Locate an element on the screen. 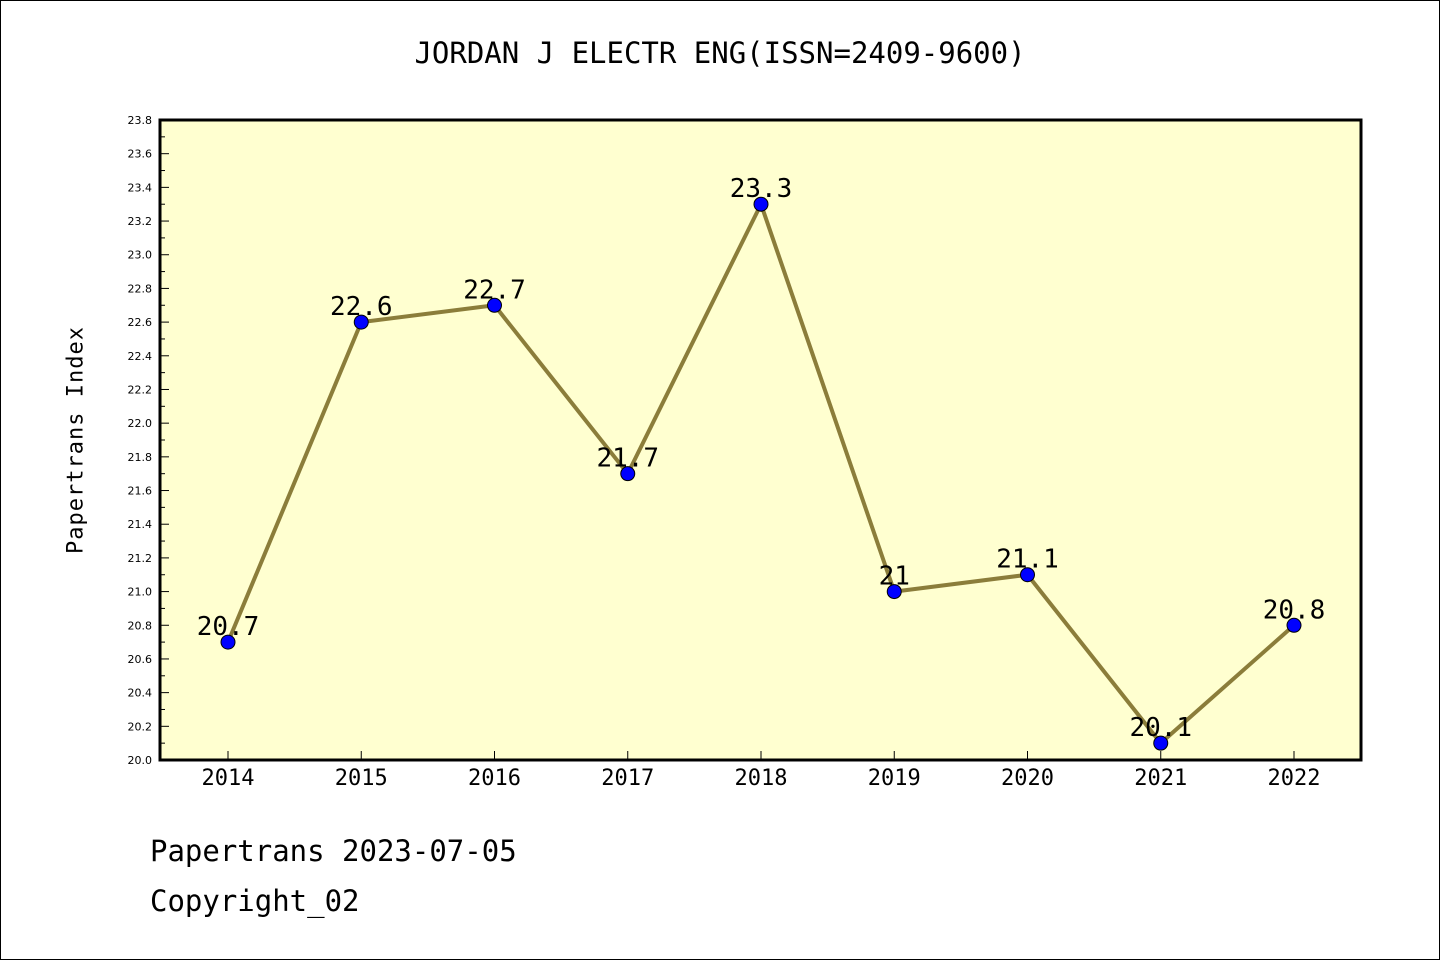 This screenshot has width=1440, height=960. y-tick-label: 23.4 is located at coordinates (140, 187).